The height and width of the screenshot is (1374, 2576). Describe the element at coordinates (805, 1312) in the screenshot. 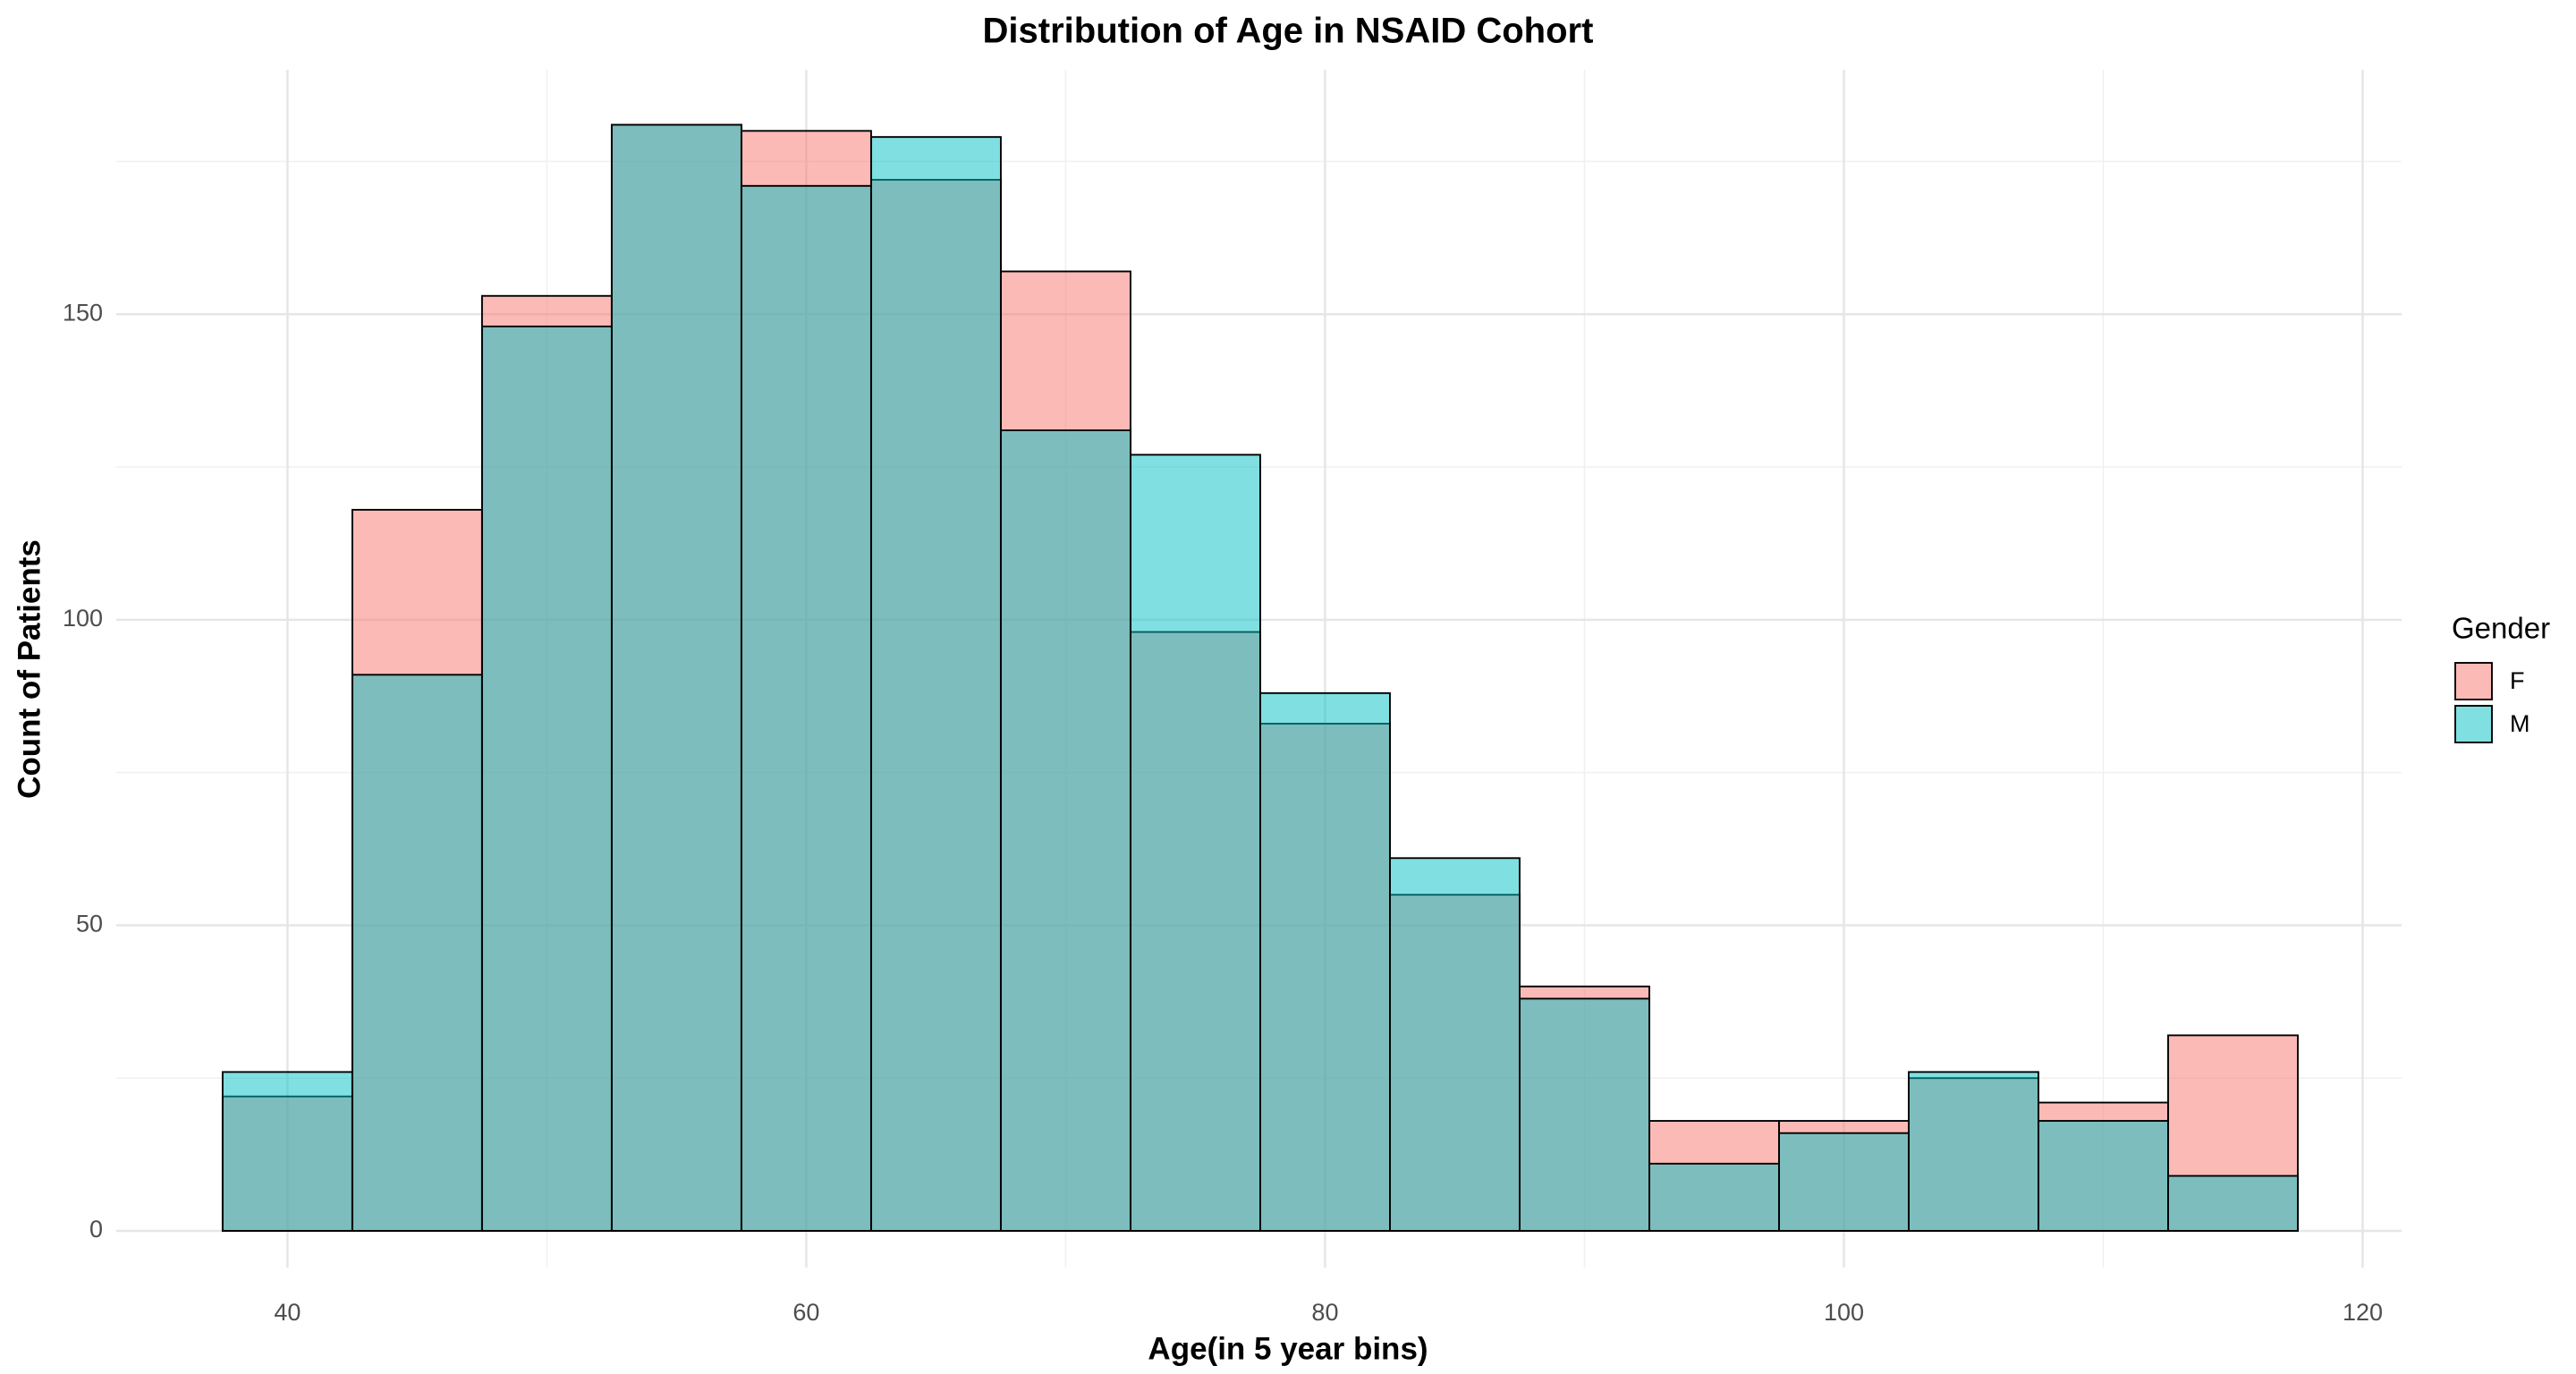

I see `x-tick-label: 60` at that location.